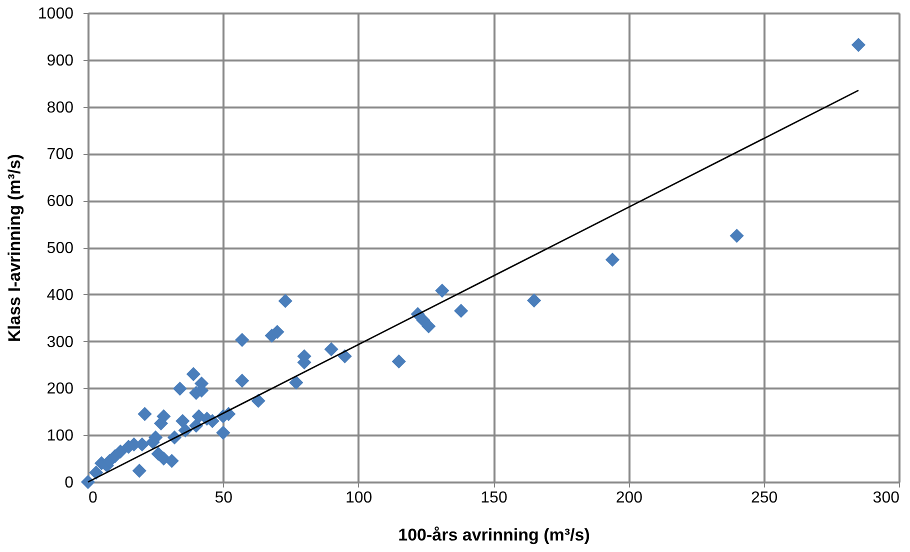  Describe the element at coordinates (60, 61) in the screenshot. I see `y-tick-label: 900` at that location.